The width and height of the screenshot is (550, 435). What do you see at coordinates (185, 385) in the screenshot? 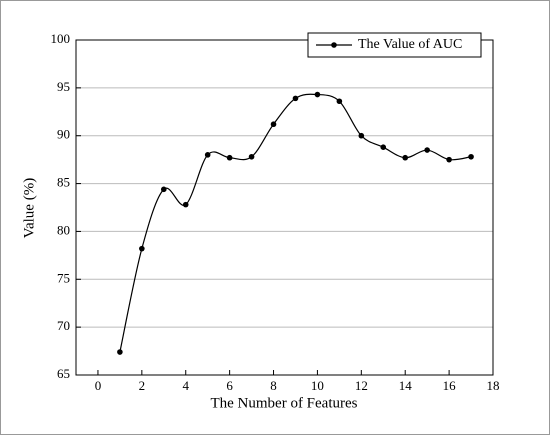
I see `x-tick-label: 4` at bounding box center [185, 385].